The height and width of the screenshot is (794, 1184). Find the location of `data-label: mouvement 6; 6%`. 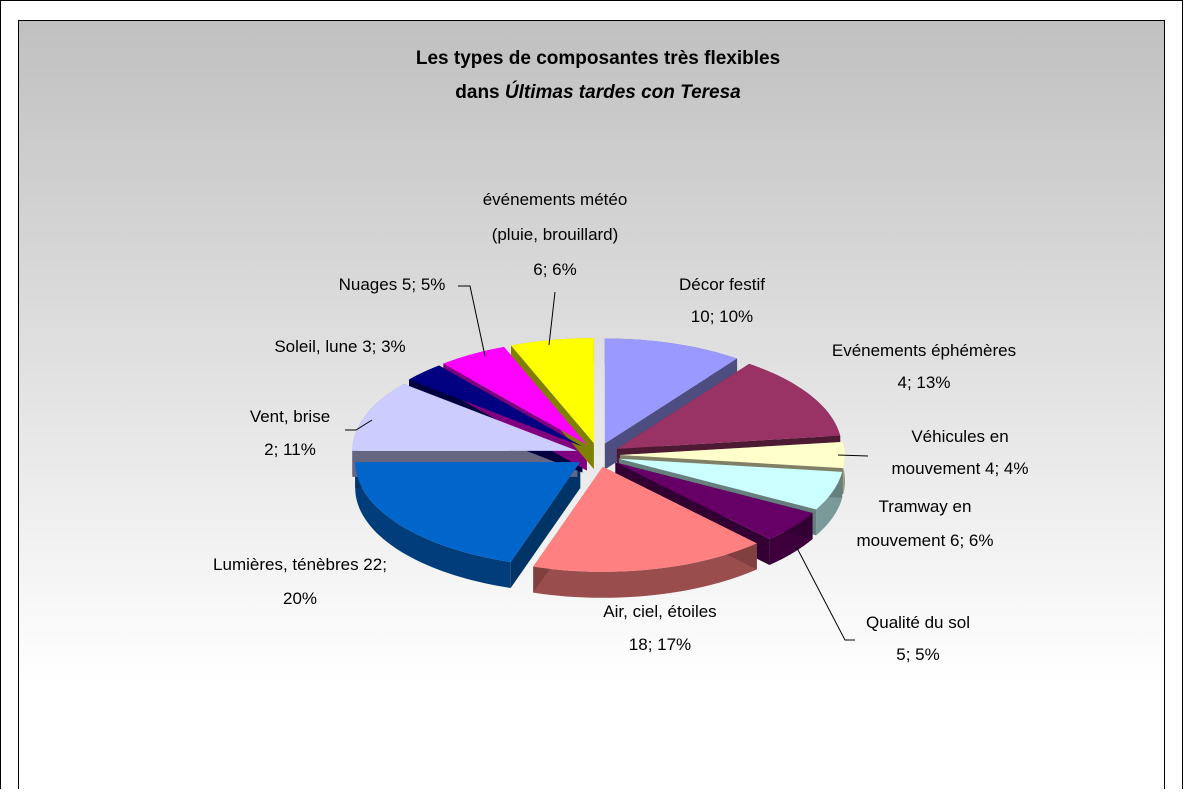

data-label: mouvement 6; 6% is located at coordinates (924, 540).